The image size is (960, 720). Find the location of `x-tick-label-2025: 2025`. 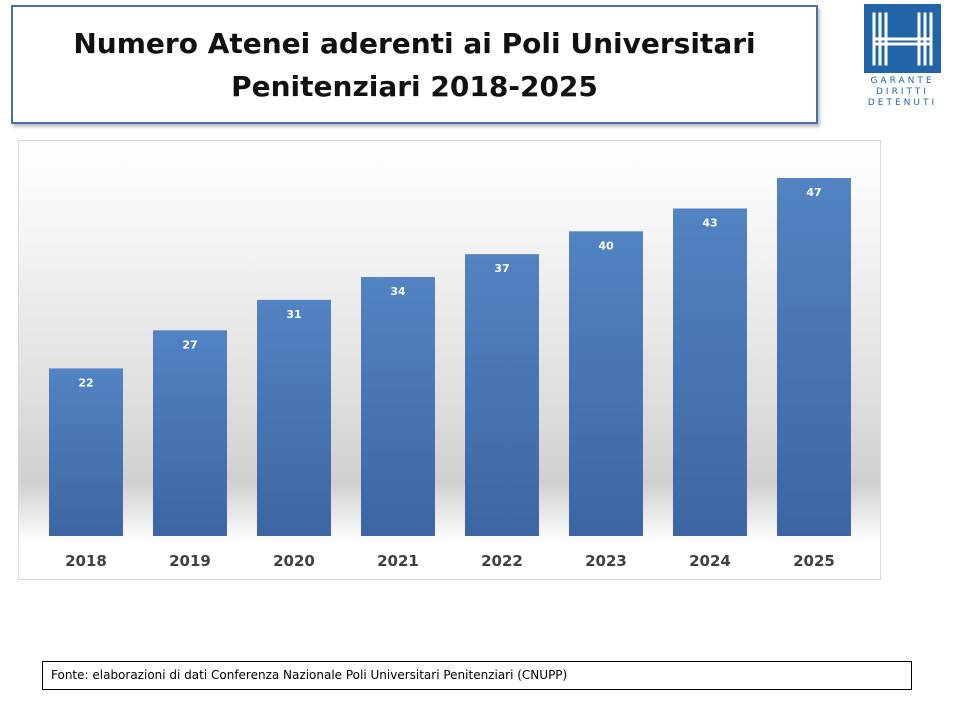

x-tick-label-2025: 2025 is located at coordinates (814, 561).